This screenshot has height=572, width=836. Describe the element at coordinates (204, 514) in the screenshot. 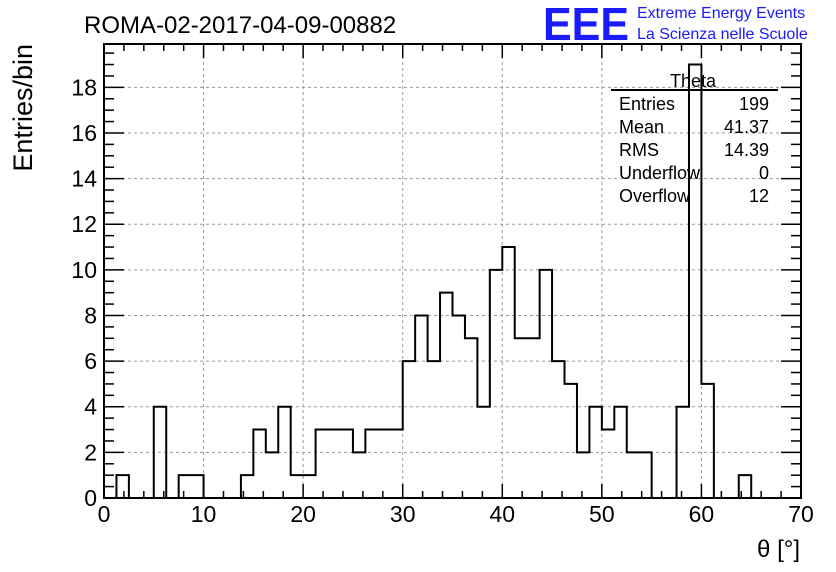

I see `x-tick-label: 10` at that location.